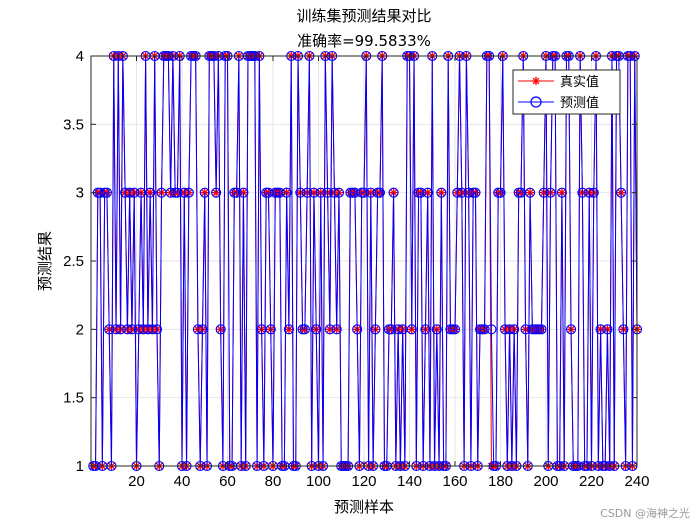 The image size is (700, 525). What do you see at coordinates (645, 513) in the screenshot?
I see `watermark: CSDN @海神之光` at bounding box center [645, 513].